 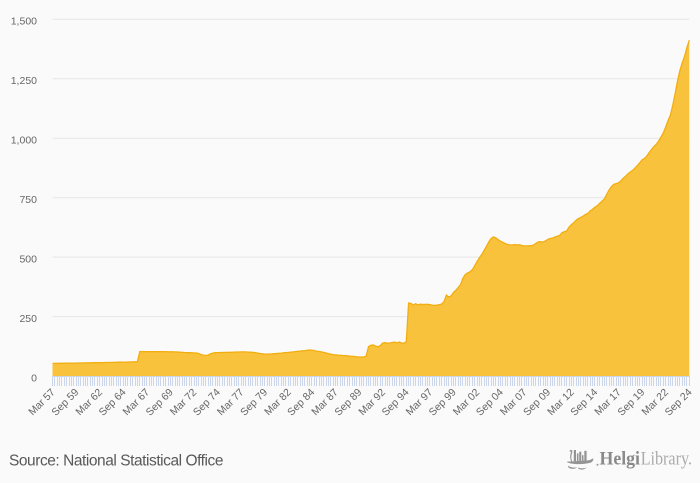 What do you see at coordinates (24, 81) in the screenshot?
I see `svg-text: 1,250` at bounding box center [24, 81].